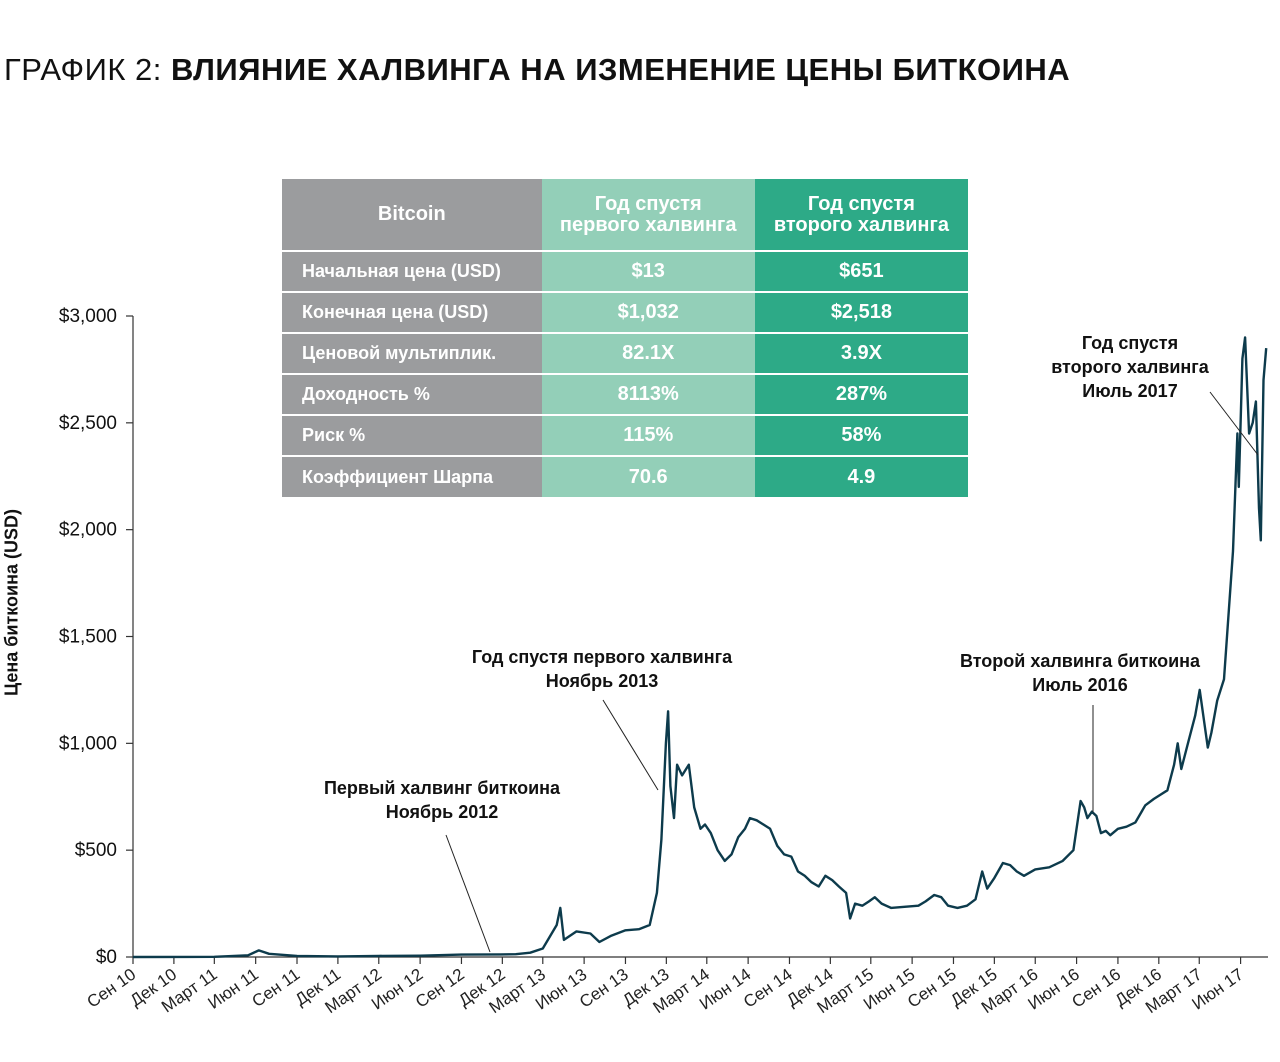  I want to click on table-cell-second: 287%, so click(861, 395).